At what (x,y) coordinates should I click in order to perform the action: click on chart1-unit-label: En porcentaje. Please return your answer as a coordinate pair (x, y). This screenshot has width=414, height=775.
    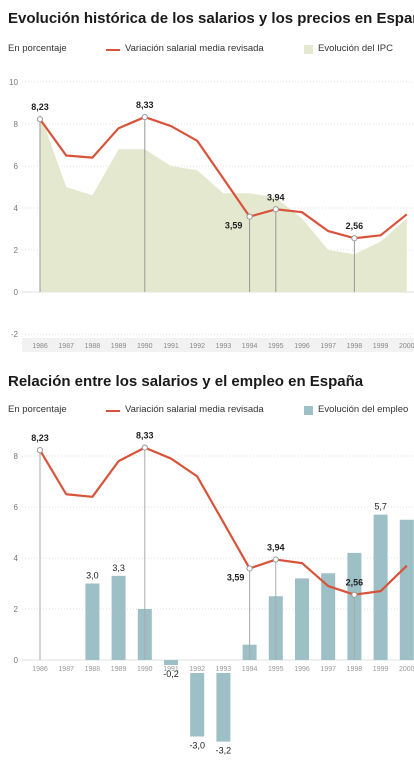
    Looking at the image, I should click on (37, 48).